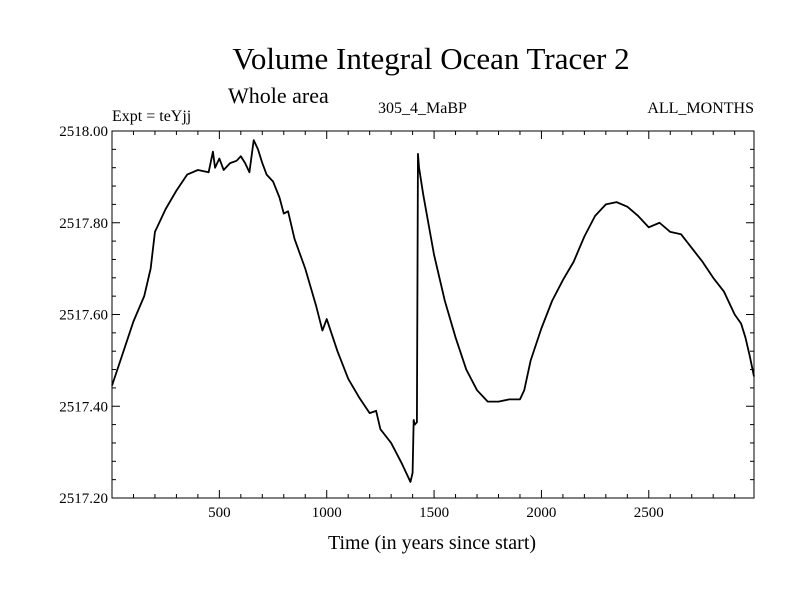  What do you see at coordinates (219, 513) in the screenshot?
I see `x-tick-label: 500` at bounding box center [219, 513].